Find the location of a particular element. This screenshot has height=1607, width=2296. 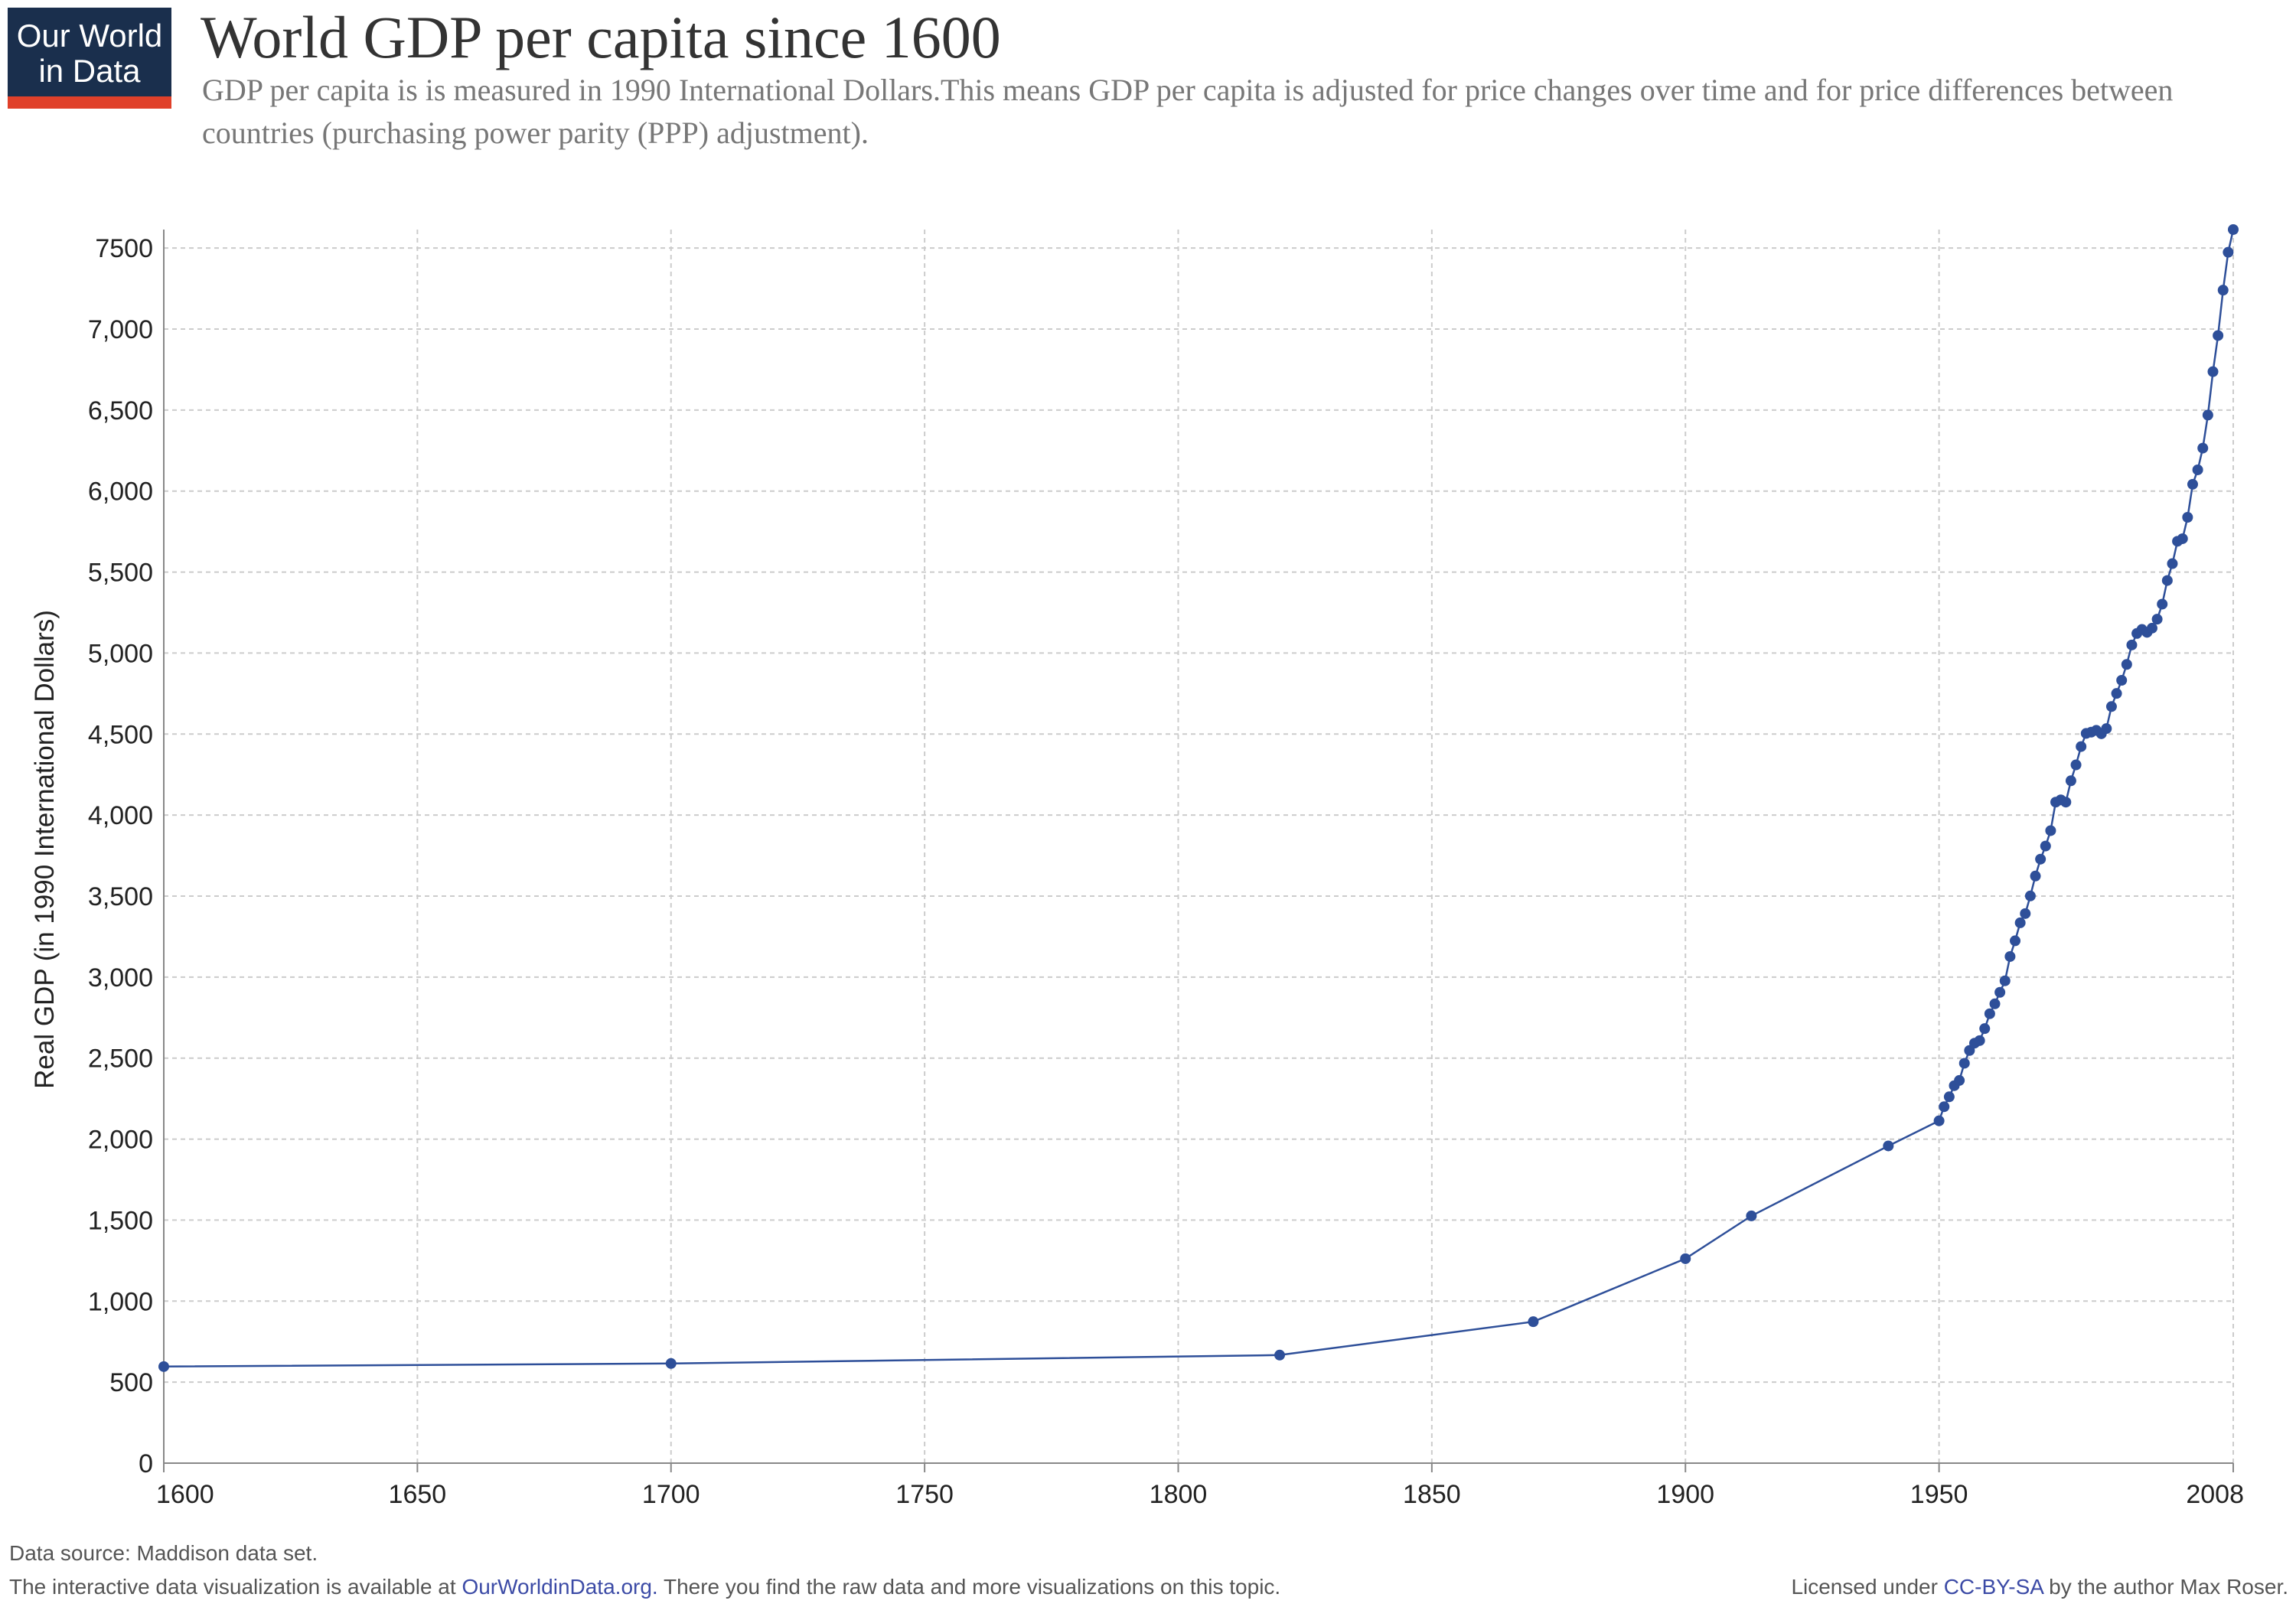

owid-logo: Our World in Data is located at coordinates (89, 58).